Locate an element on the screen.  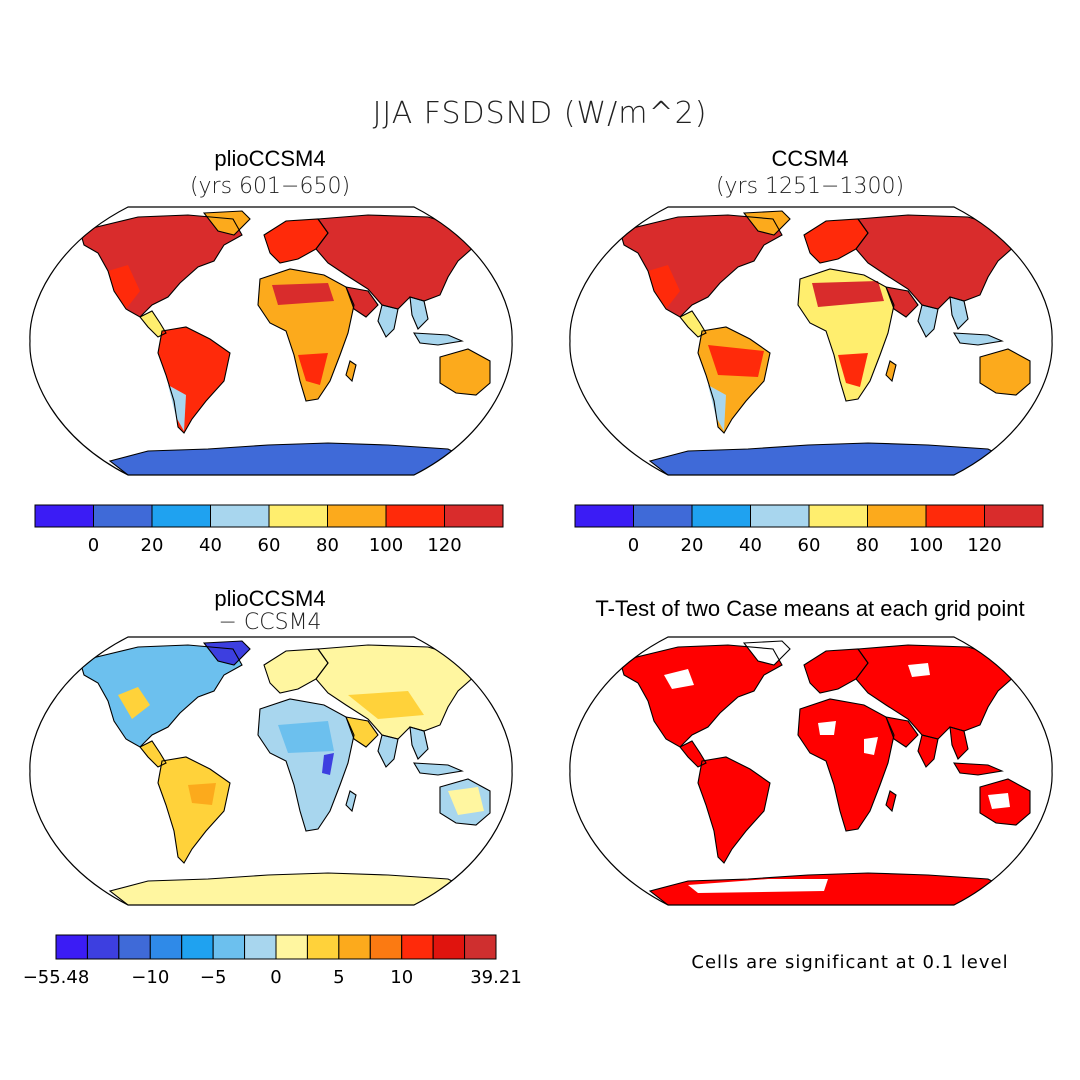
colorbar-tick-label: 20 is located at coordinates (152, 545).